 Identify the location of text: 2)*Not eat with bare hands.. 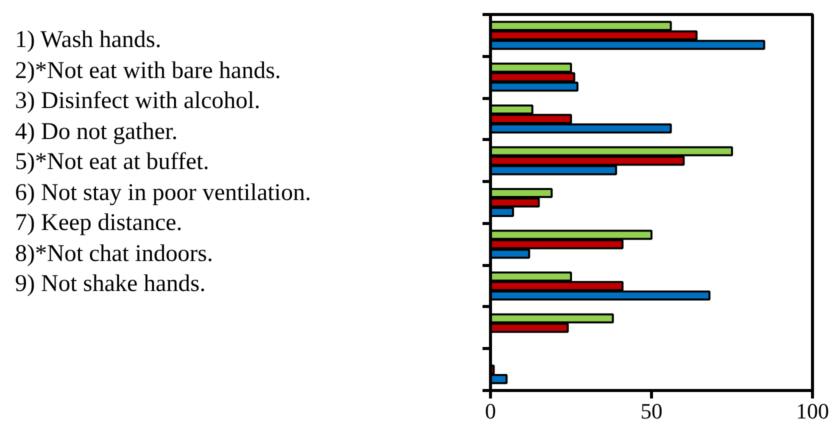
(148, 71).